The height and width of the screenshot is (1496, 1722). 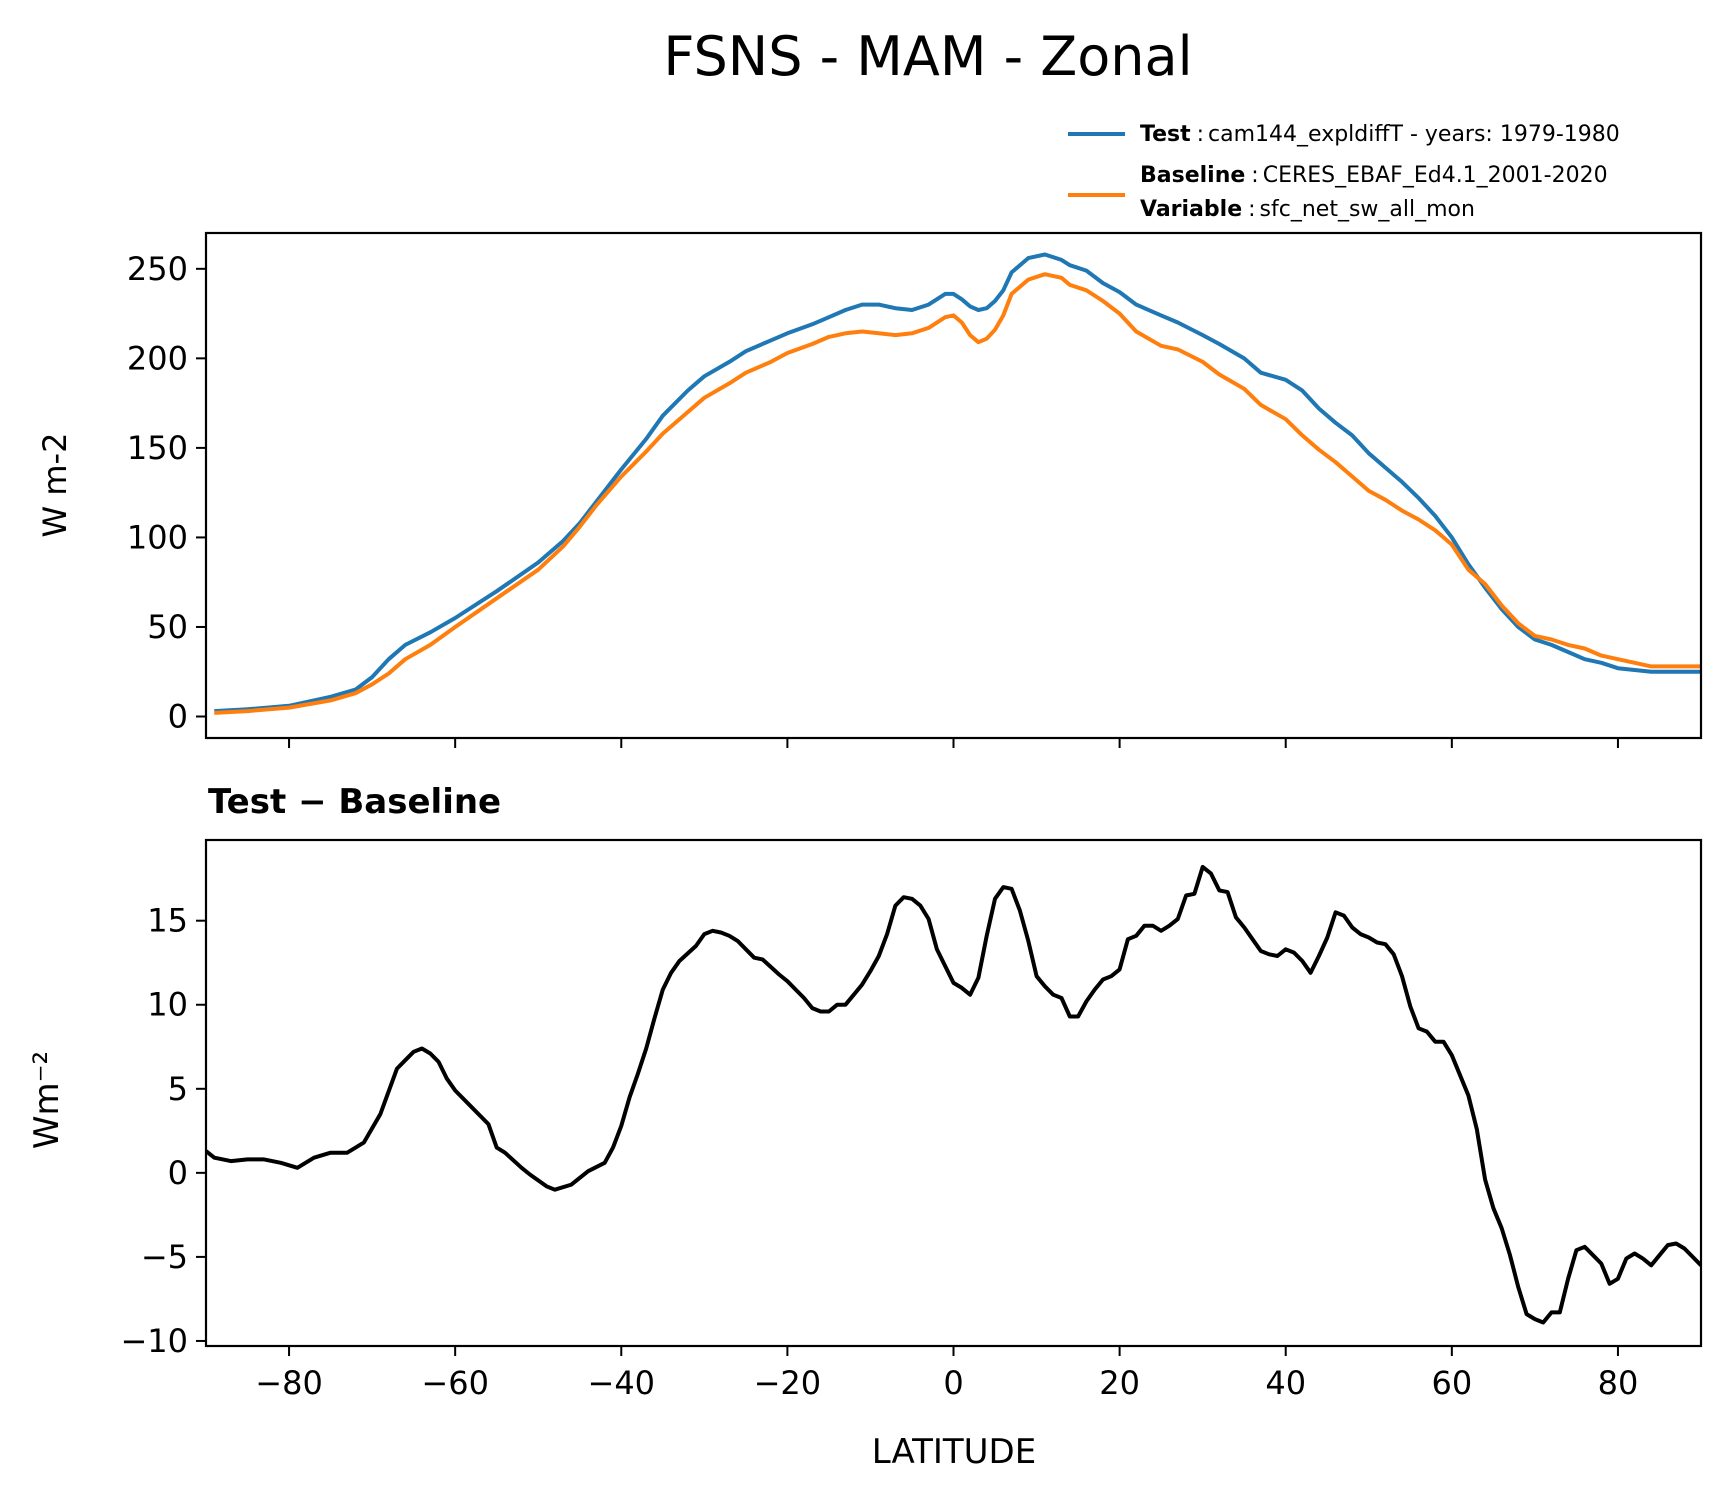 I want to click on top-y-tick-label: 0, so click(x=178, y=717).